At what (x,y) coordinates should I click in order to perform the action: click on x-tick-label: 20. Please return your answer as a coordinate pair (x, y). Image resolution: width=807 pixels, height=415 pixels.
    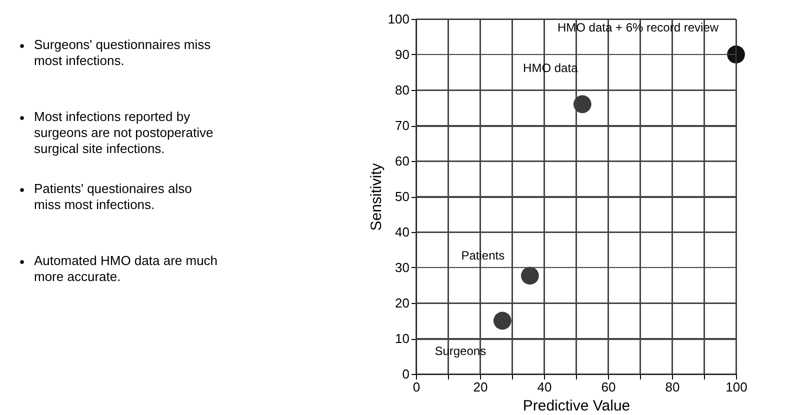
    Looking at the image, I should click on (480, 387).